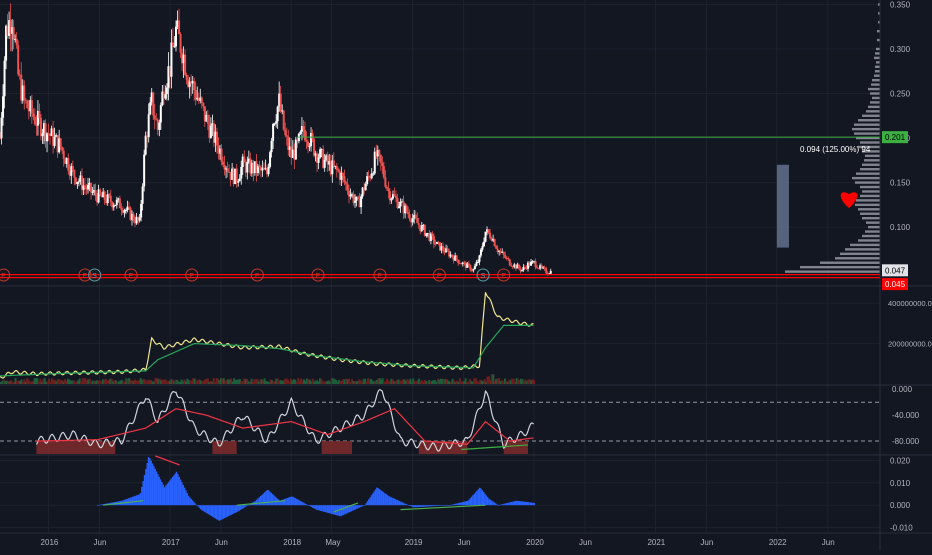  What do you see at coordinates (316, 488) in the screenshot?
I see `histogram-panel` at bounding box center [316, 488].